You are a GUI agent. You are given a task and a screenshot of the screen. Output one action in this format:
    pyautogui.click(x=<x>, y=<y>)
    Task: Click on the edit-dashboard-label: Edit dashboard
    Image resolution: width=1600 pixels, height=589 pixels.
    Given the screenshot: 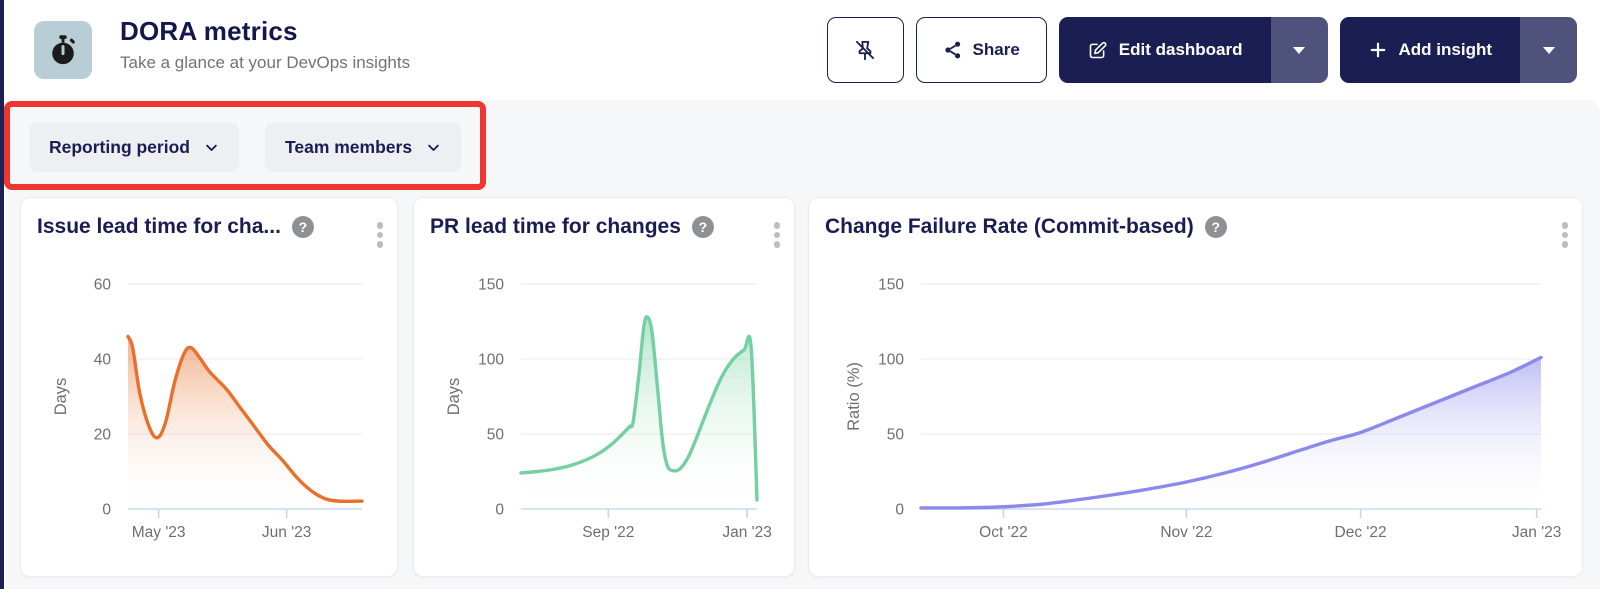 What is the action you would take?
    pyautogui.click(x=1180, y=49)
    